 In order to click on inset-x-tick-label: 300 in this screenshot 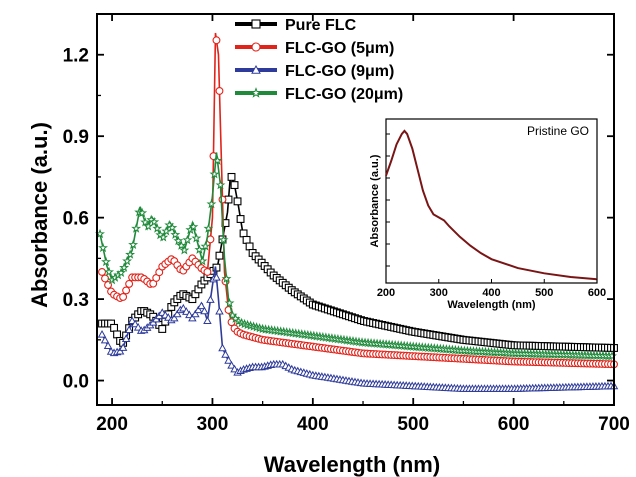, I will do `click(439, 293)`.